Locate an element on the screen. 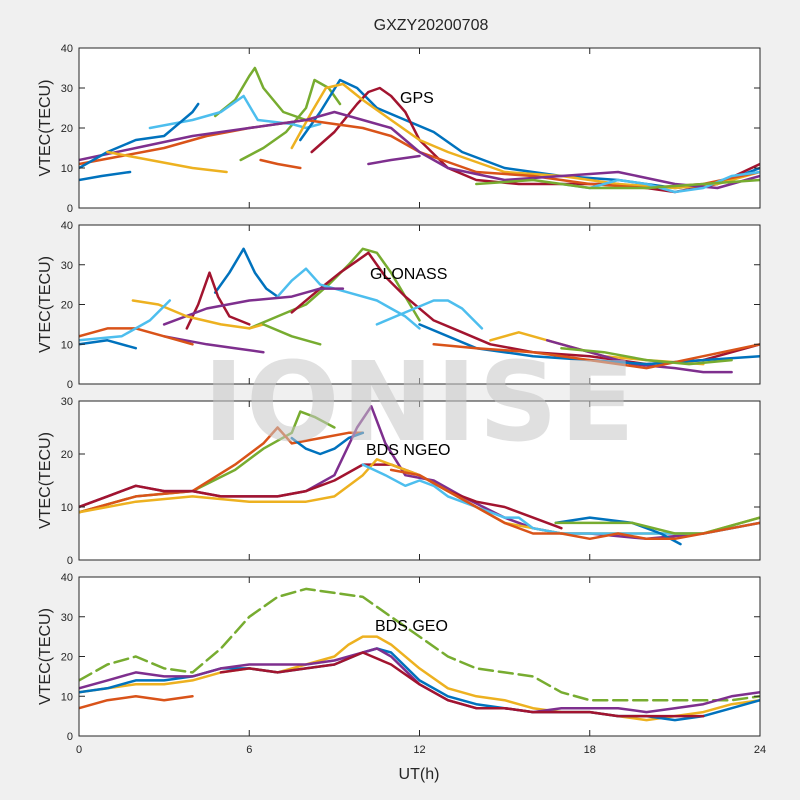 Image resolution: width=800 pixels, height=800 pixels. x-tick-label: 18 is located at coordinates (590, 750).